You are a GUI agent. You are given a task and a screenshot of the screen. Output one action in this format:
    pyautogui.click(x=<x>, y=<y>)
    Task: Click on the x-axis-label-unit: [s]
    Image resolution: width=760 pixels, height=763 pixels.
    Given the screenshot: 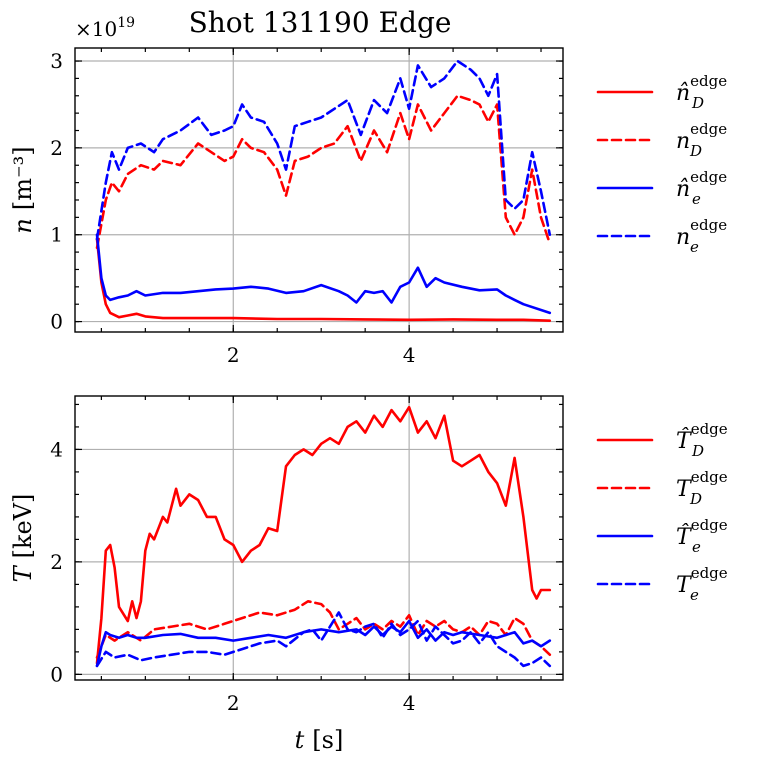 What is the action you would take?
    pyautogui.click(x=327, y=740)
    